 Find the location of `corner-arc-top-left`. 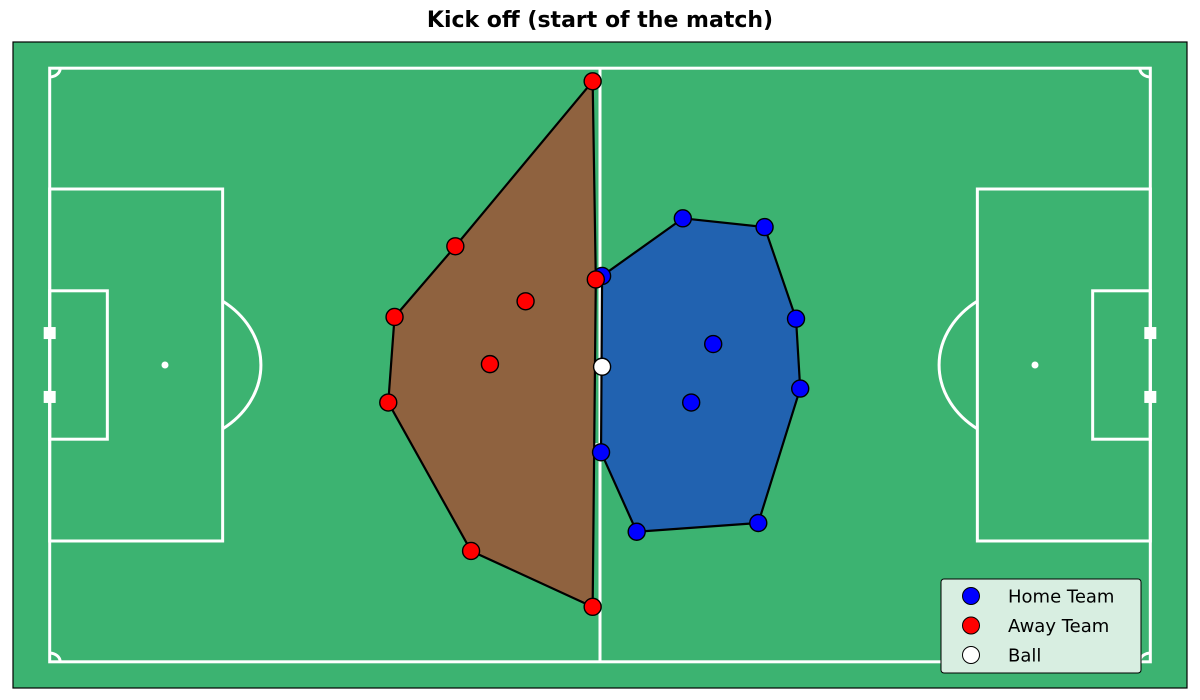

corner-arc-top-left is located at coordinates (55, 73).